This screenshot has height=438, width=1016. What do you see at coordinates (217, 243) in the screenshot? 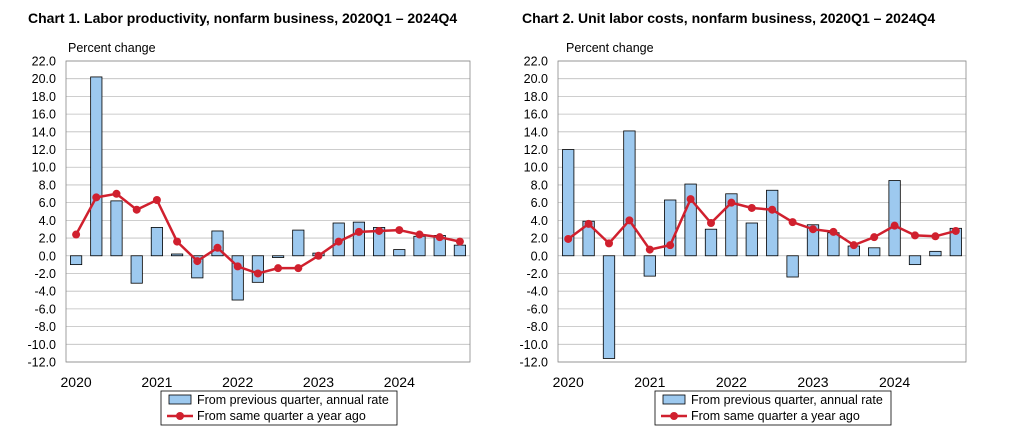
I see `bar-2021Q4` at bounding box center [217, 243].